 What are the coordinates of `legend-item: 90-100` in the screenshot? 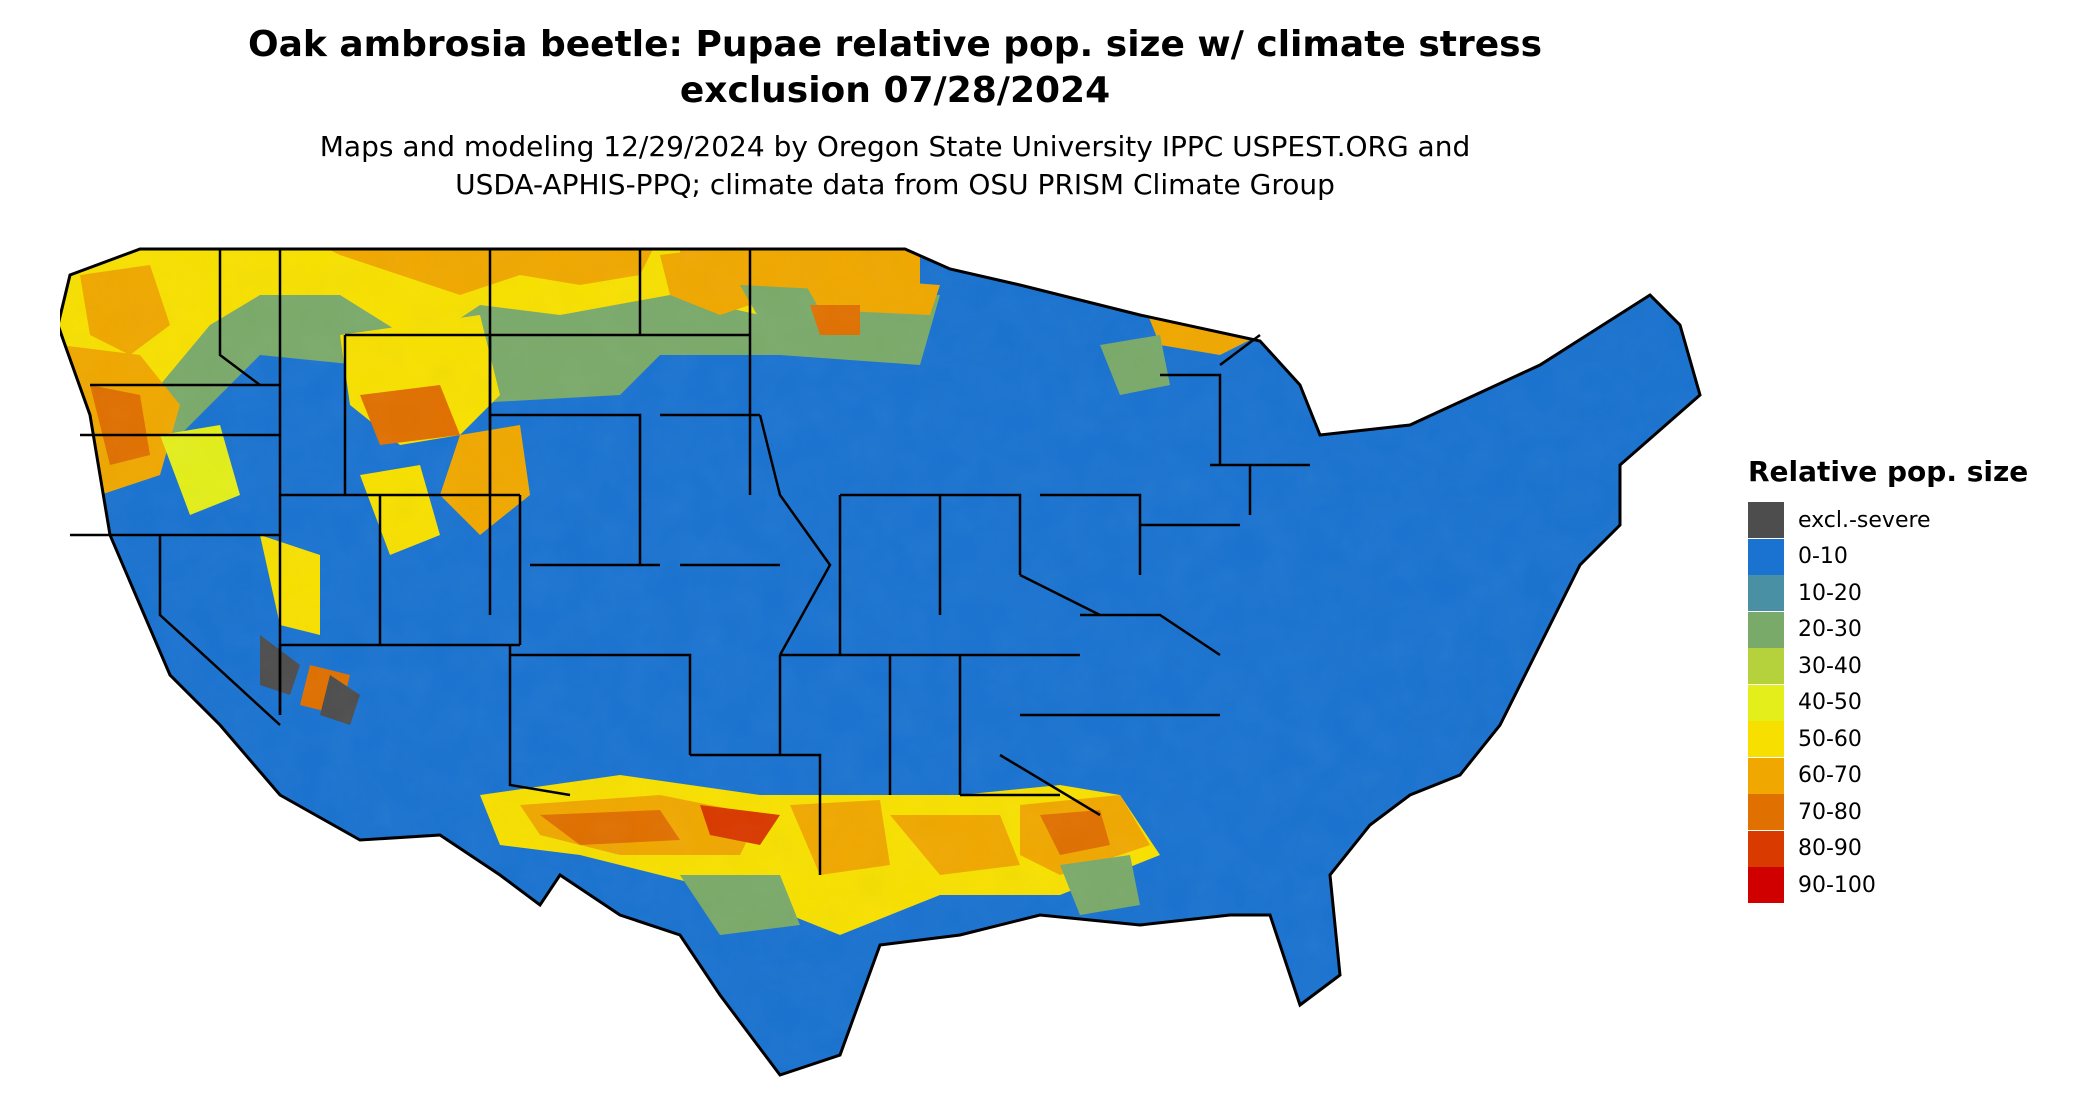 It's located at (1888, 885).